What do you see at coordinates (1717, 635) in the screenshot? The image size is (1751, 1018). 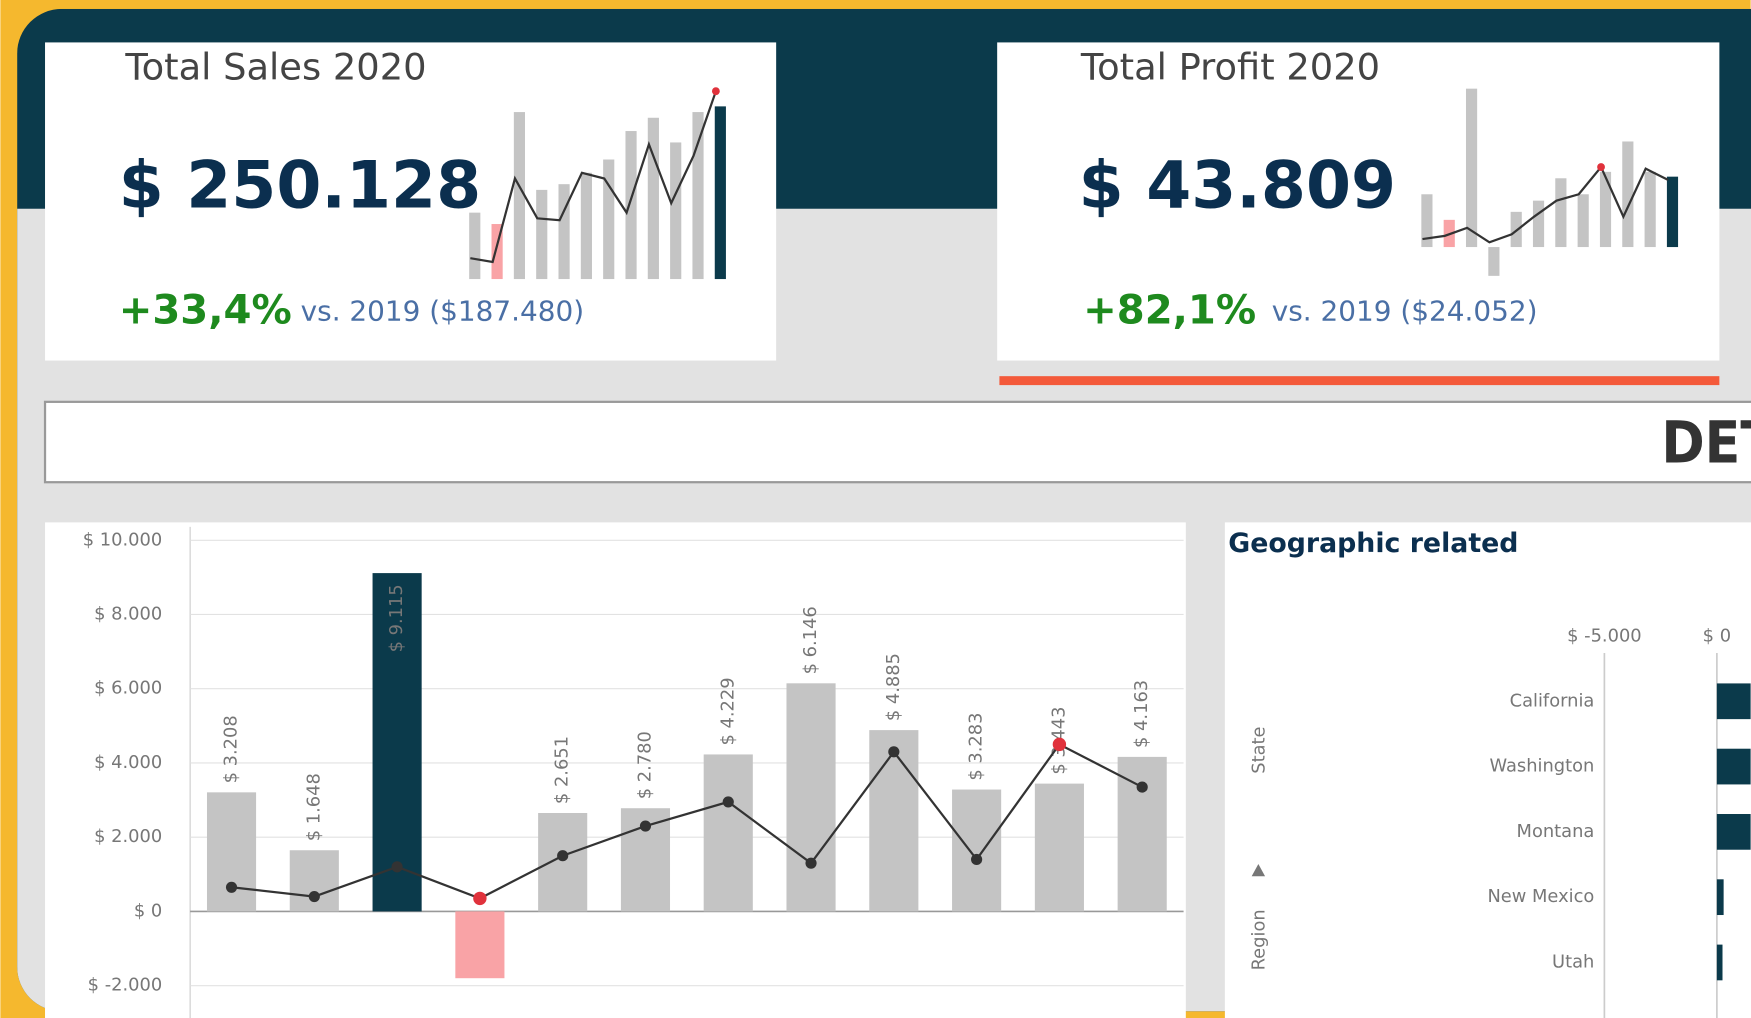 I see `x-tick-label: $ 0` at bounding box center [1717, 635].